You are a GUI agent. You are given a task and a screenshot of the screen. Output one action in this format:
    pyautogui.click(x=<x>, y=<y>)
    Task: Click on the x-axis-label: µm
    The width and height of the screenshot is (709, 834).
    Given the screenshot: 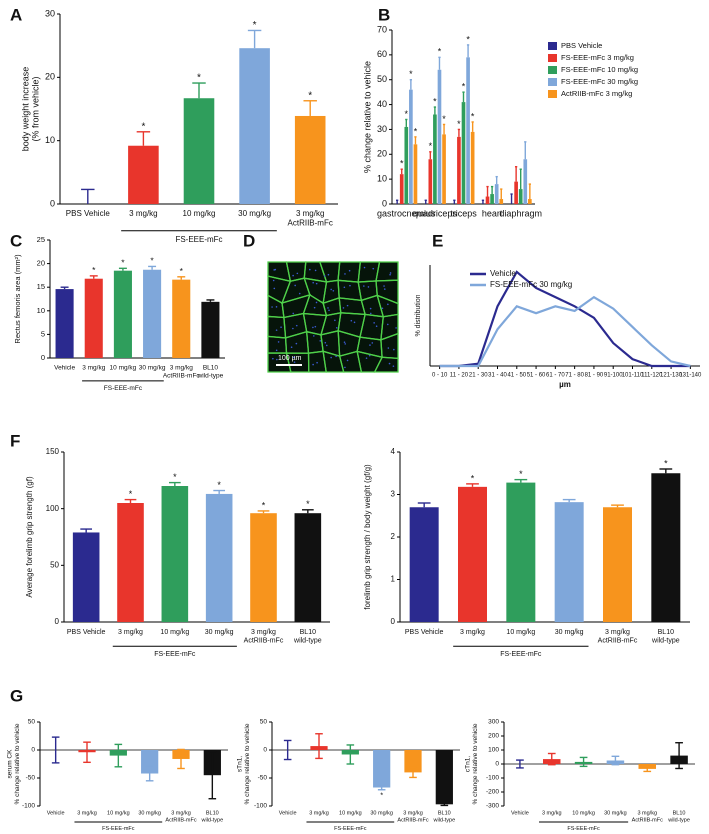 What is the action you would take?
    pyautogui.click(x=565, y=384)
    